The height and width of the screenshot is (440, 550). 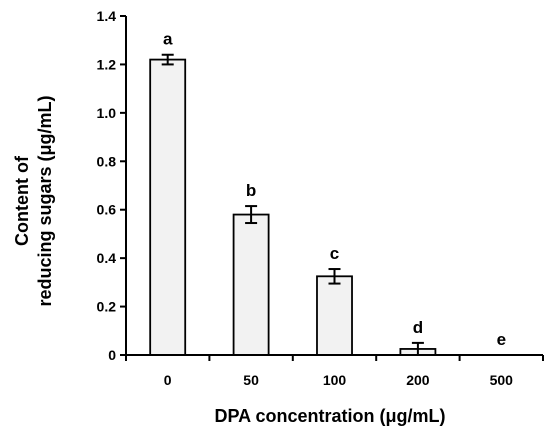 What do you see at coordinates (107, 161) in the screenshot?
I see `y-tick-label: 0.8` at bounding box center [107, 161].